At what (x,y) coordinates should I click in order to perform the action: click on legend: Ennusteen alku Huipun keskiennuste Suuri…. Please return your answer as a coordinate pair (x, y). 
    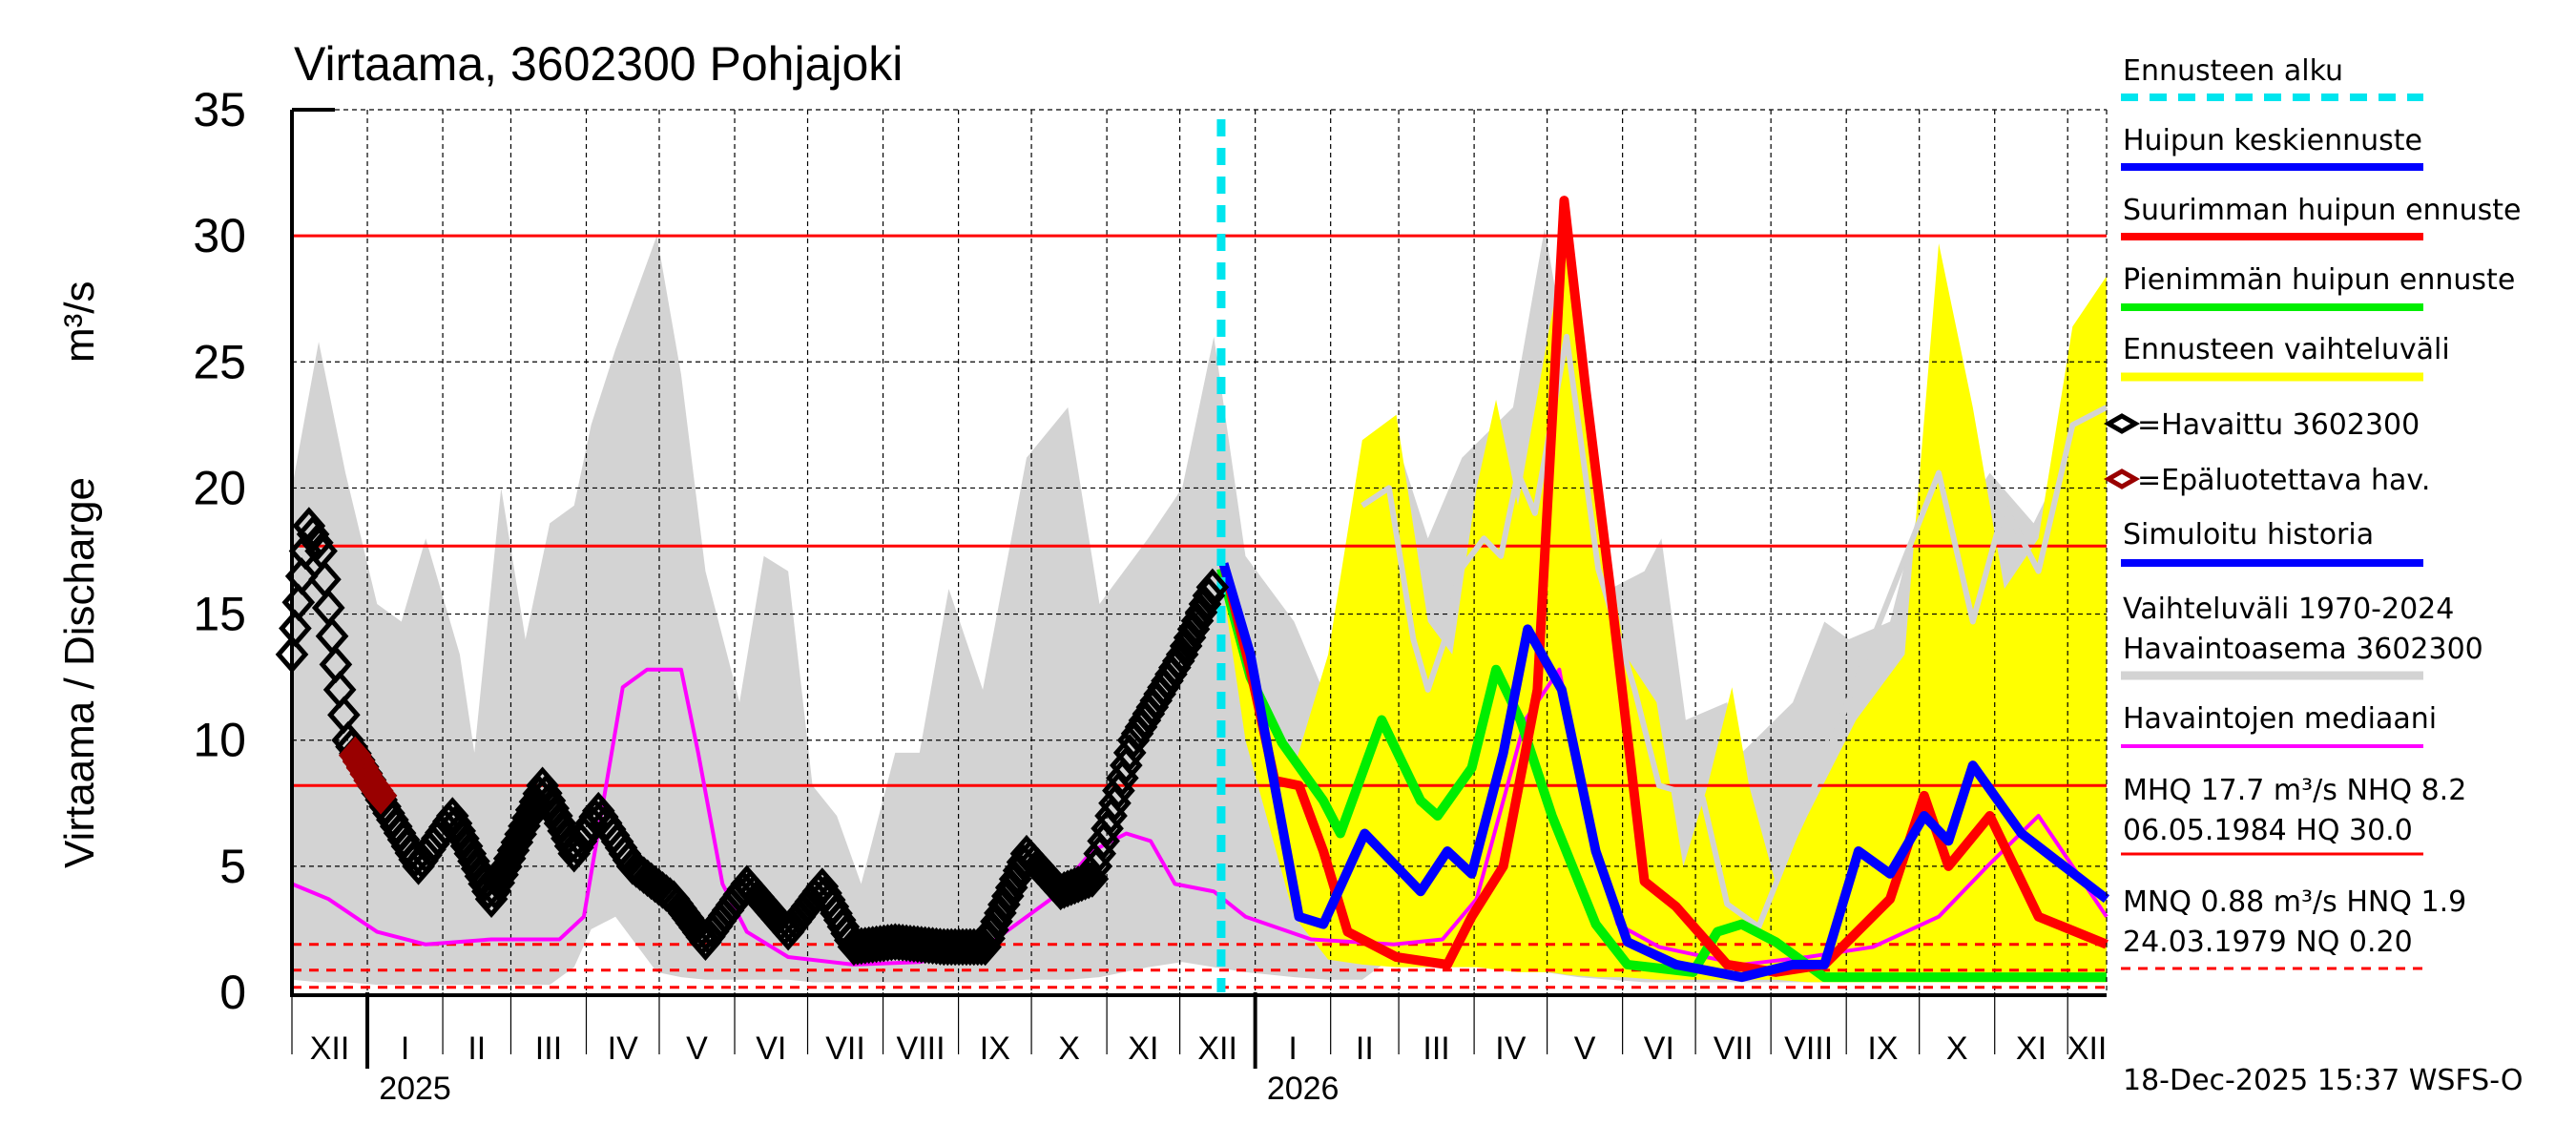
    Looking at the image, I should click on (2312, 512).